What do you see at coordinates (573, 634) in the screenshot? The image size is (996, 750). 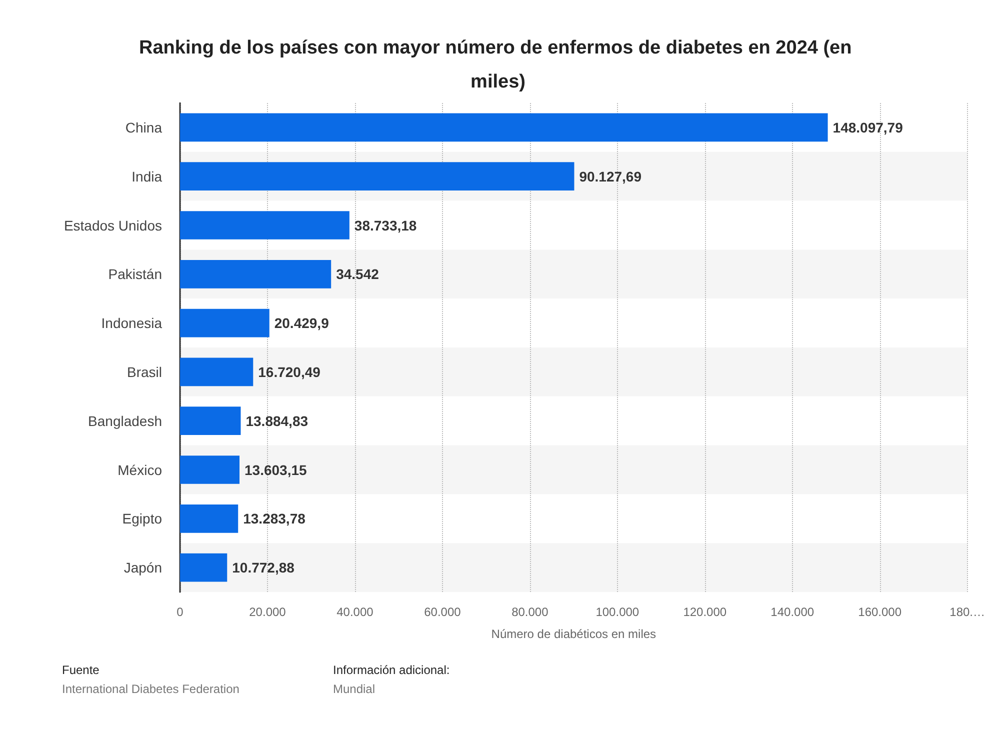 I see `x-axis-title: Número de diabéticos en miles` at bounding box center [573, 634].